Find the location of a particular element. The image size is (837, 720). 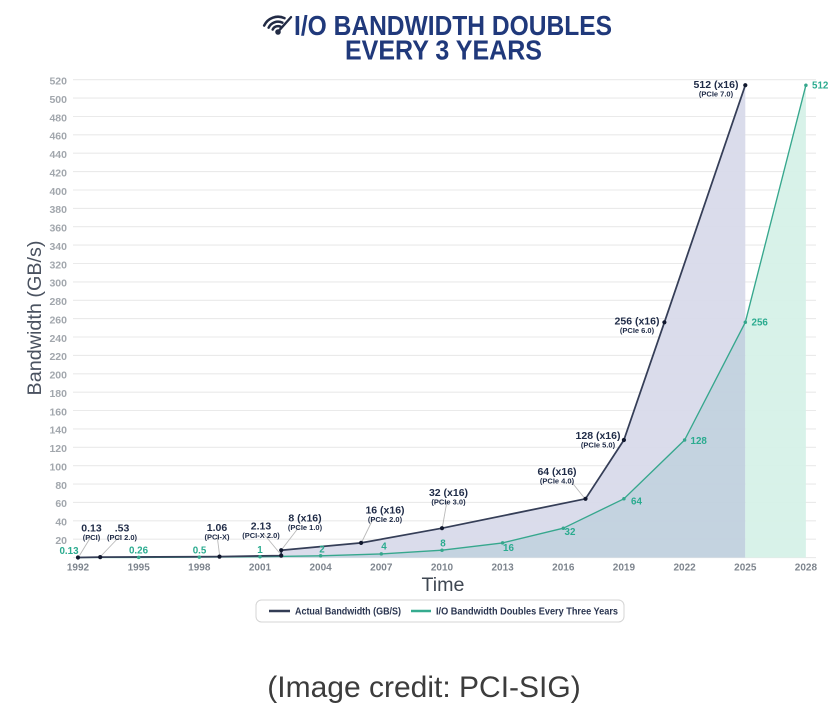

svg-text: 512 (x16) is located at coordinates (716, 85).